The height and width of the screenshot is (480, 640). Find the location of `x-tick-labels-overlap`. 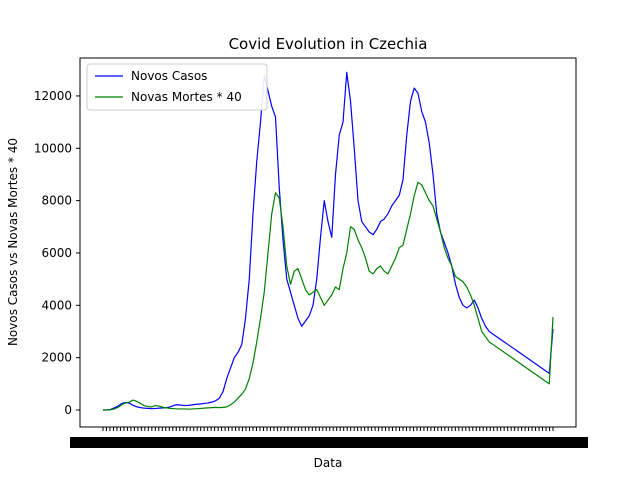

x-tick-labels-overlap is located at coordinates (329, 442).